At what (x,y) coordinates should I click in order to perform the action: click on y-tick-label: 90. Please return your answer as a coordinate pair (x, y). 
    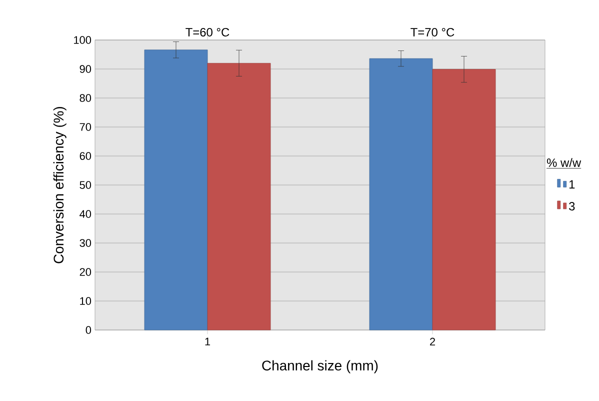
    Looking at the image, I should click on (86, 69).